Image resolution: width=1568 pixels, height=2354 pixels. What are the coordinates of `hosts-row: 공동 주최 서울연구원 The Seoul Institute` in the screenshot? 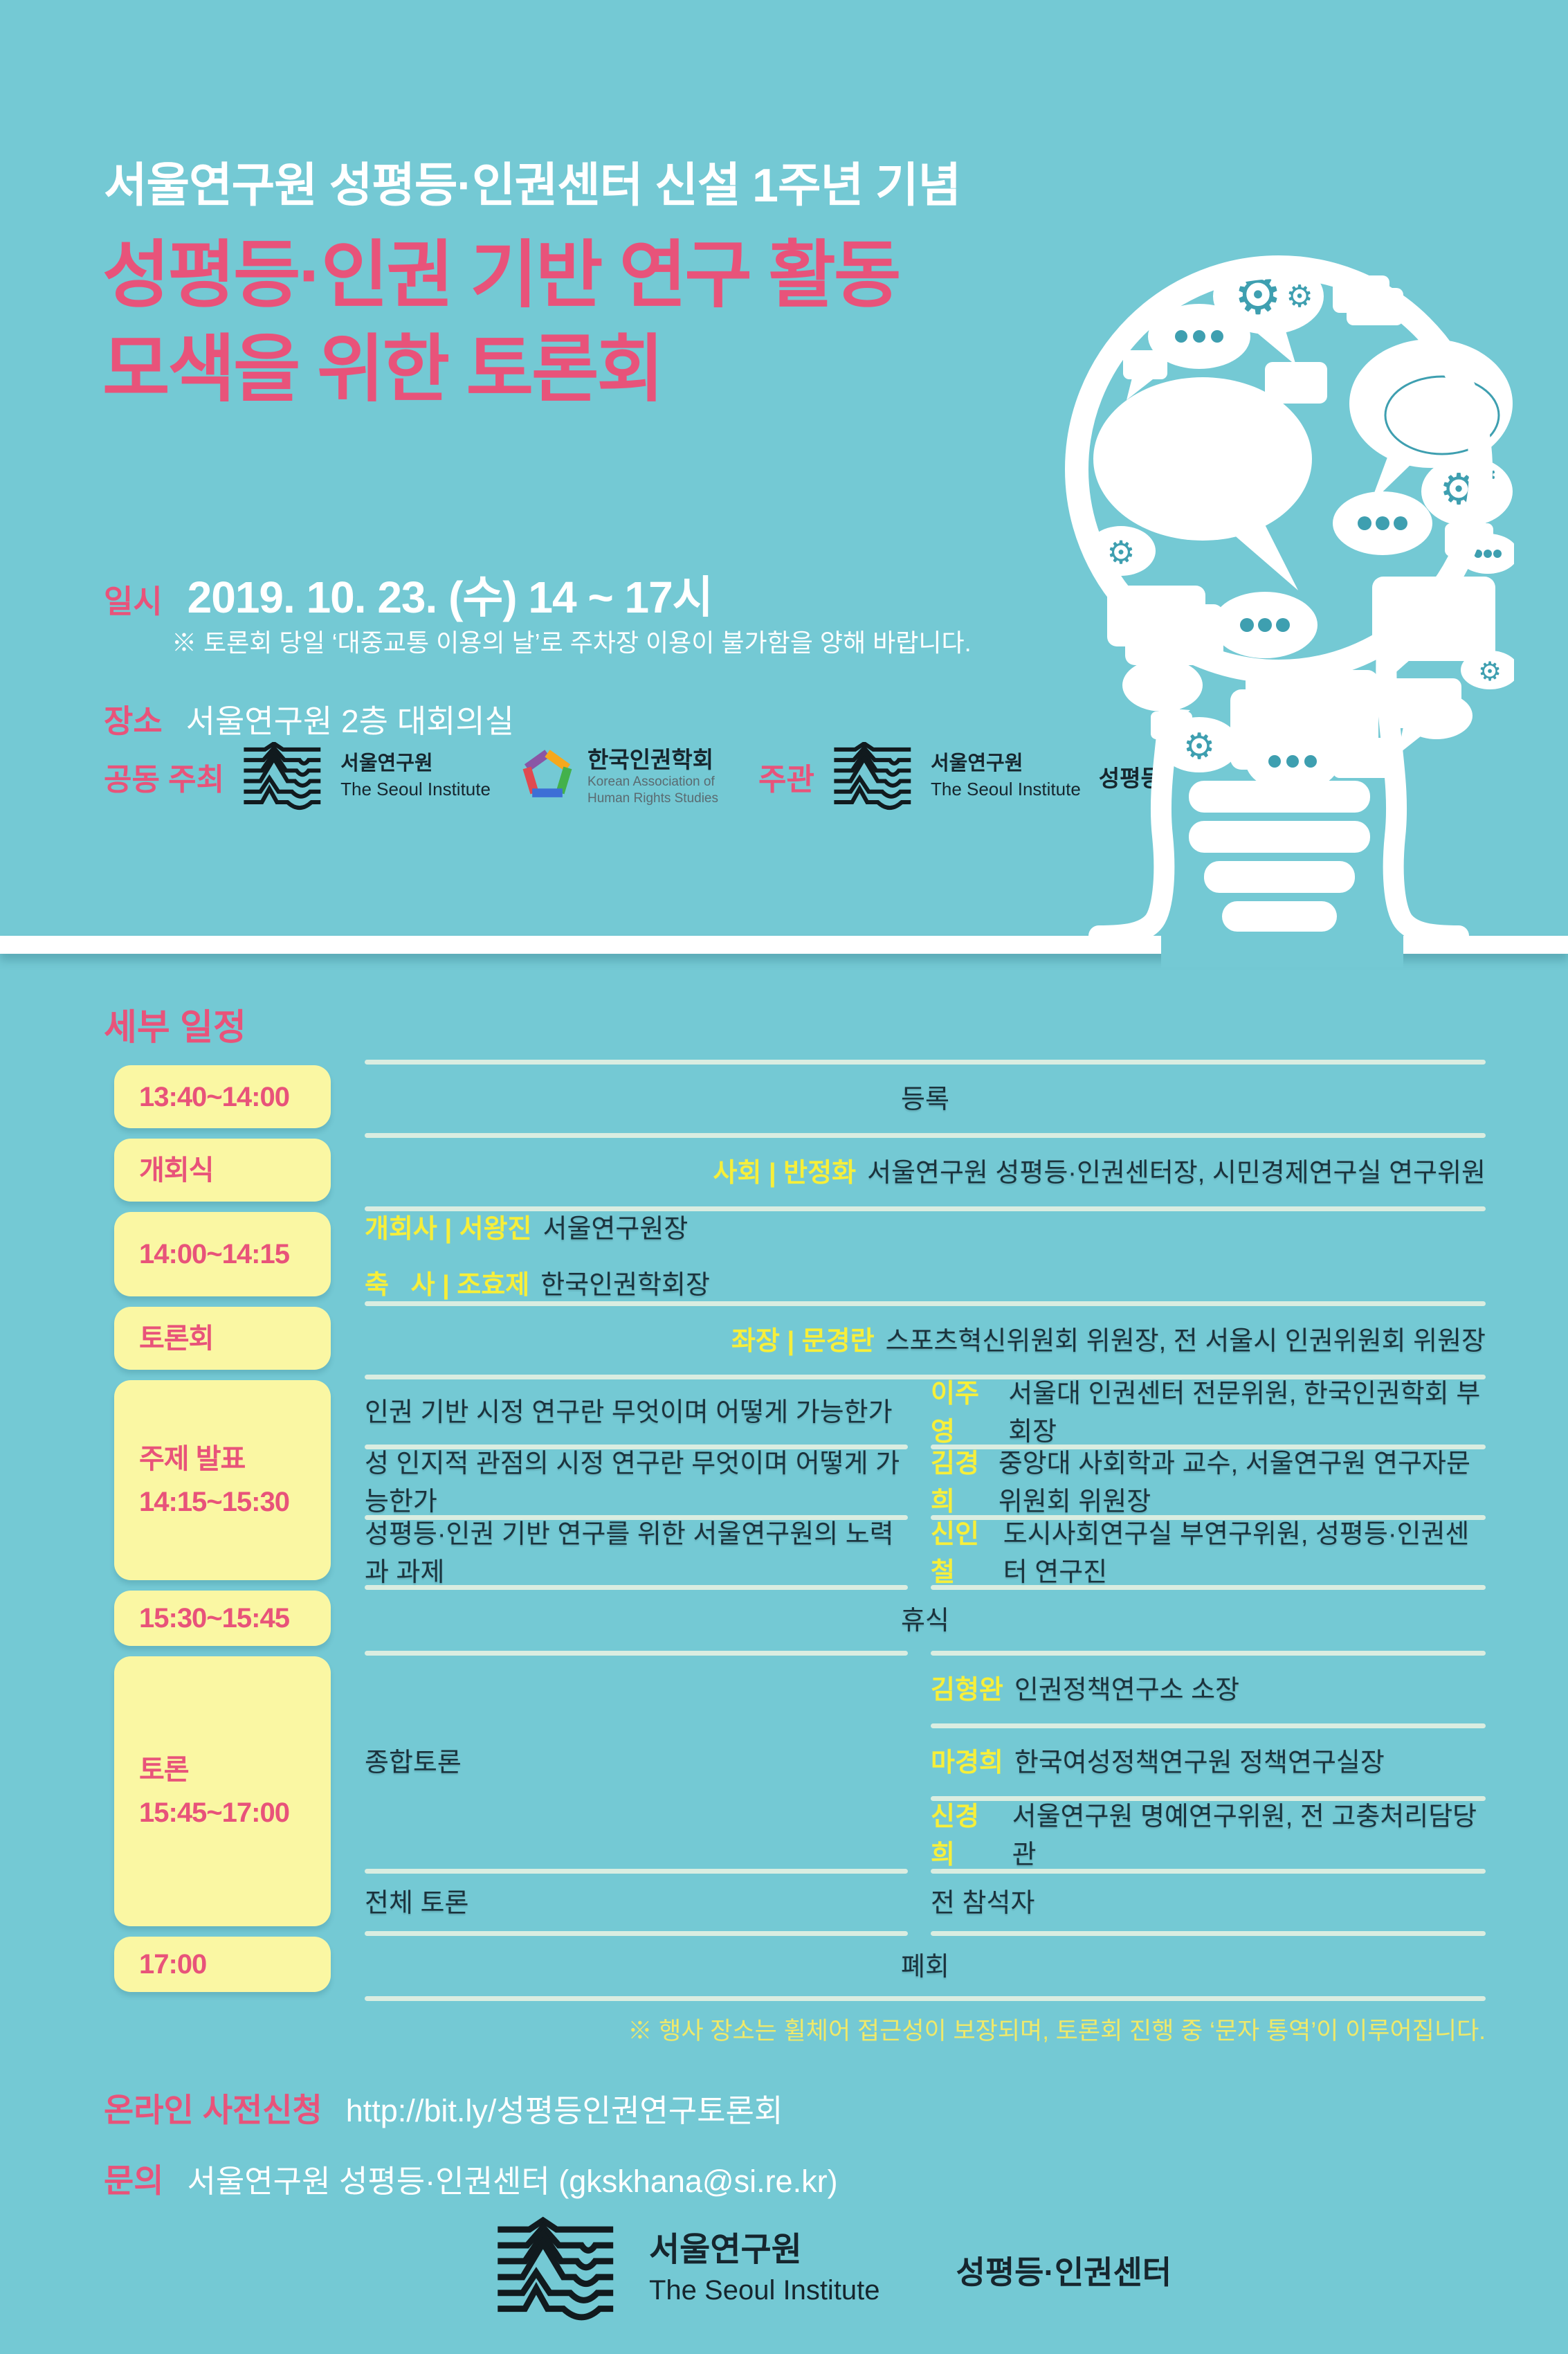 It's located at (678, 777).